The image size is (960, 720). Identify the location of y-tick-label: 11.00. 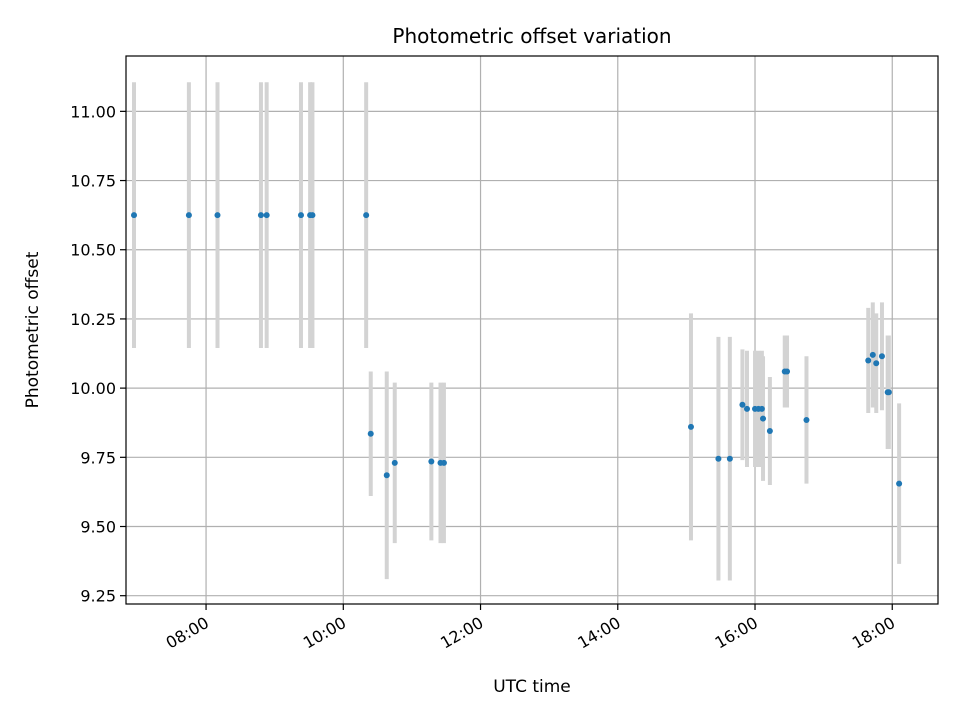
(93, 111).